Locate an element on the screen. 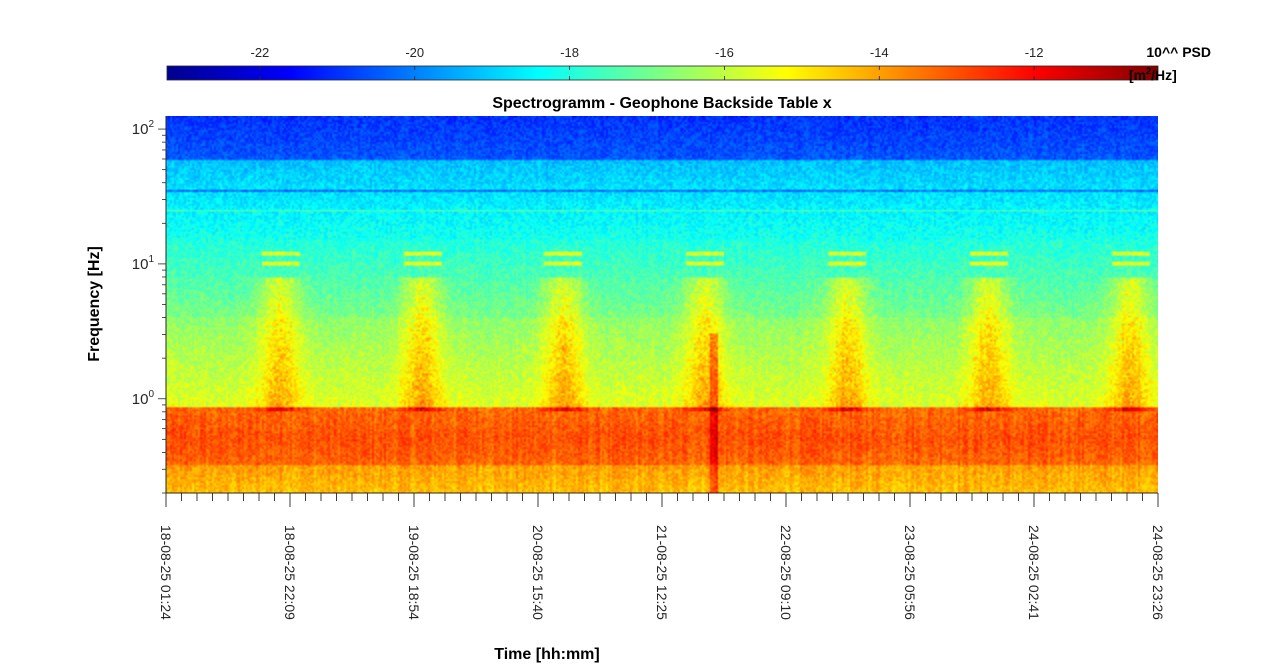  x-tick-label: 21-08-25 12:25 is located at coordinates (662, 572).